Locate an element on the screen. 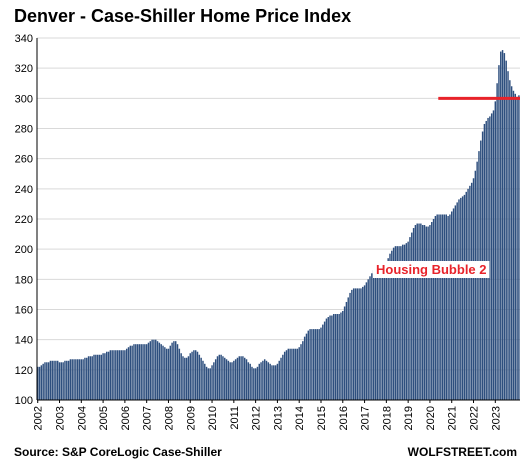 The height and width of the screenshot is (465, 522). y-tick-label: 280 is located at coordinates (24, 130).